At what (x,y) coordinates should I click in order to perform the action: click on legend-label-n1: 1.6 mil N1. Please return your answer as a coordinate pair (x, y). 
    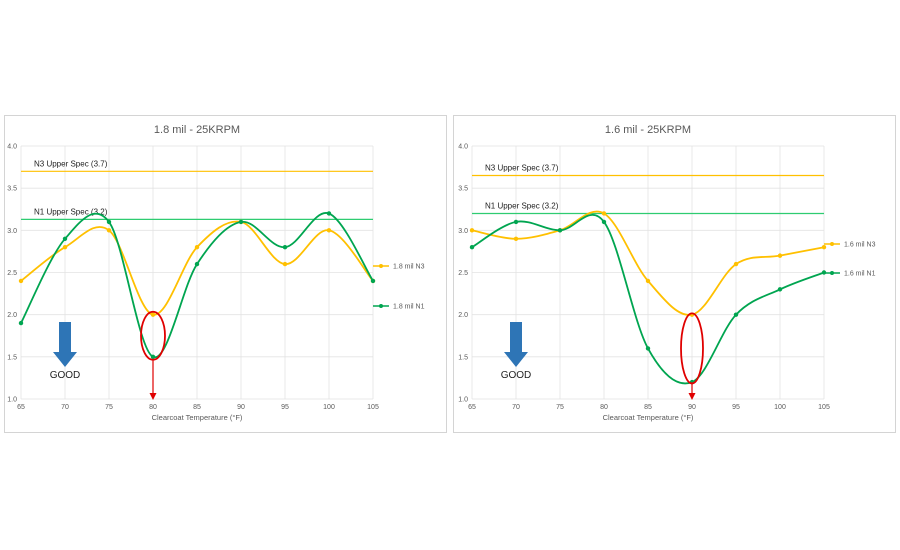
    Looking at the image, I should click on (860, 274).